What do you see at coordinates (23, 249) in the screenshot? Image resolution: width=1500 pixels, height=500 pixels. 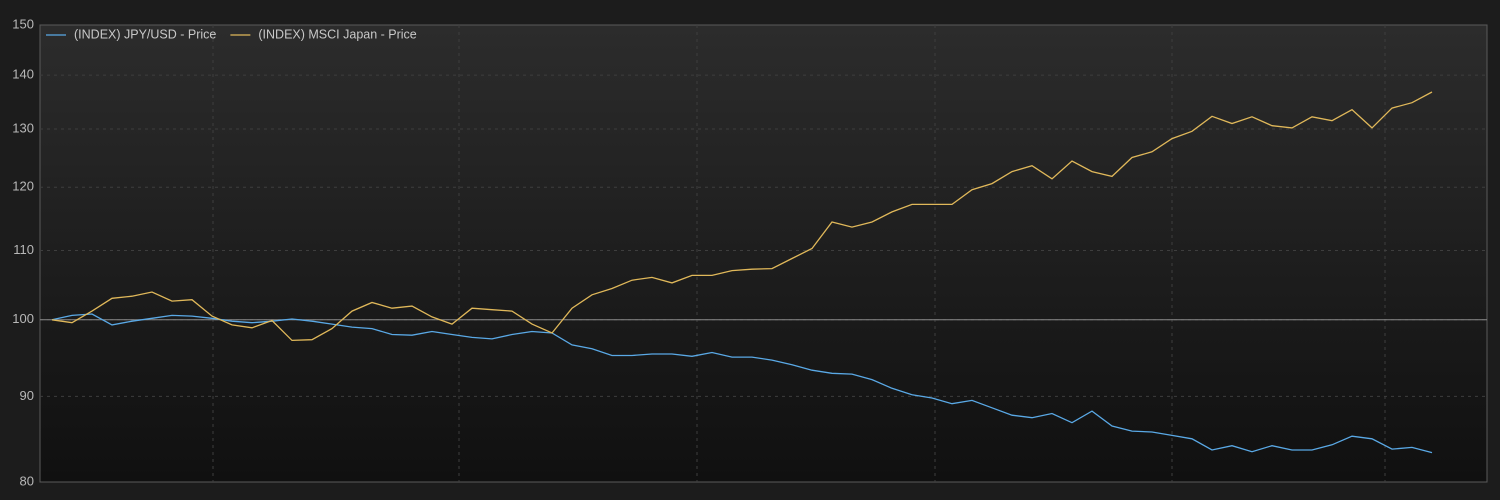 I see `y-tick-label: 110` at bounding box center [23, 249].